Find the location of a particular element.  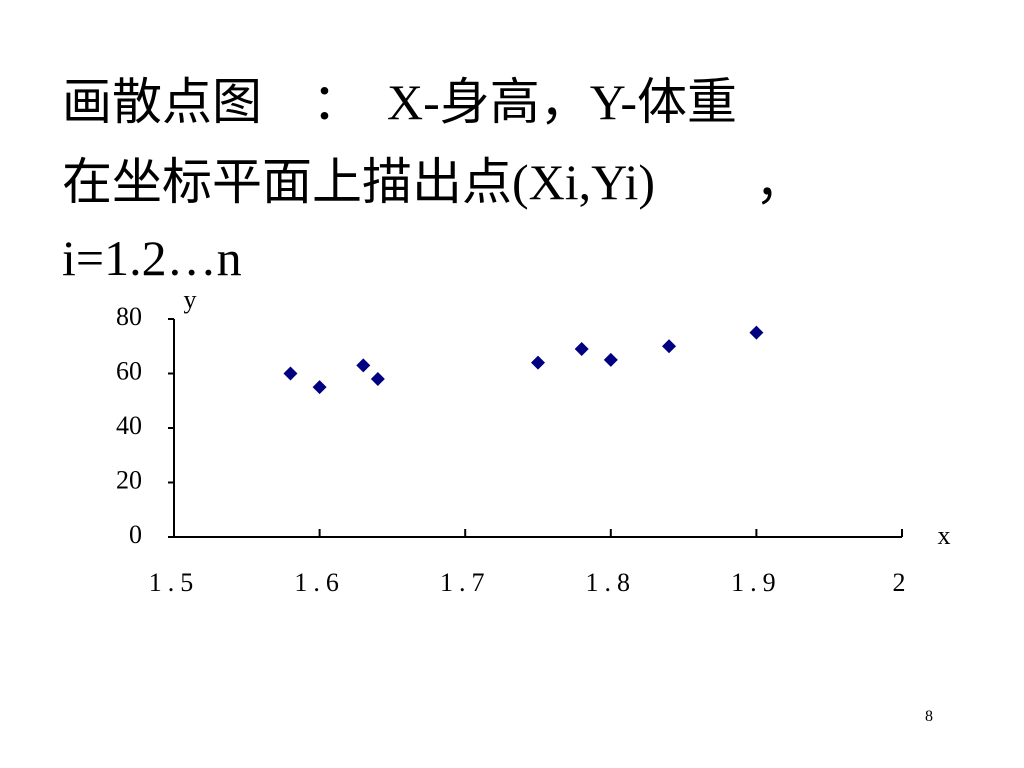

y-tick-label: 0 is located at coordinates (135, 534).